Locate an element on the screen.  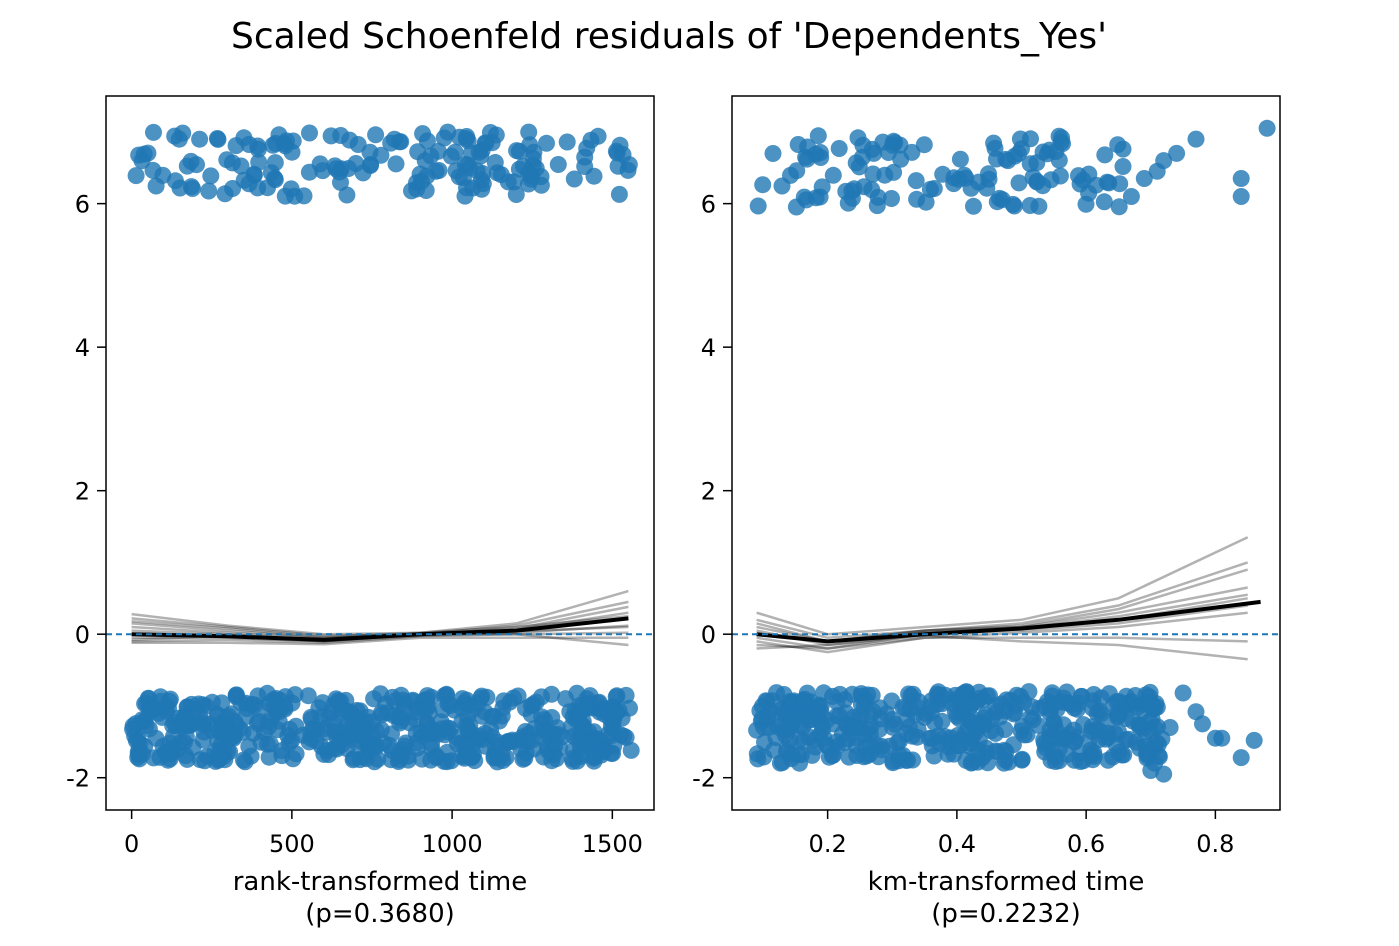
lowess-fit-line is located at coordinates (1008, 621).